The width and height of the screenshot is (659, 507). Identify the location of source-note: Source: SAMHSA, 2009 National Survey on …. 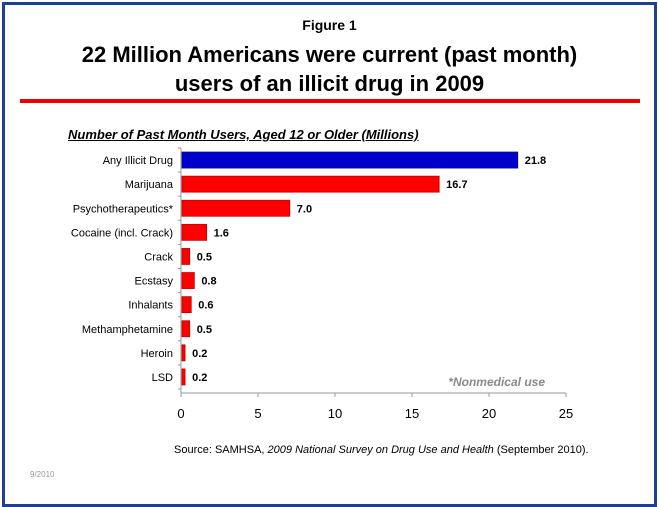
(381, 450).